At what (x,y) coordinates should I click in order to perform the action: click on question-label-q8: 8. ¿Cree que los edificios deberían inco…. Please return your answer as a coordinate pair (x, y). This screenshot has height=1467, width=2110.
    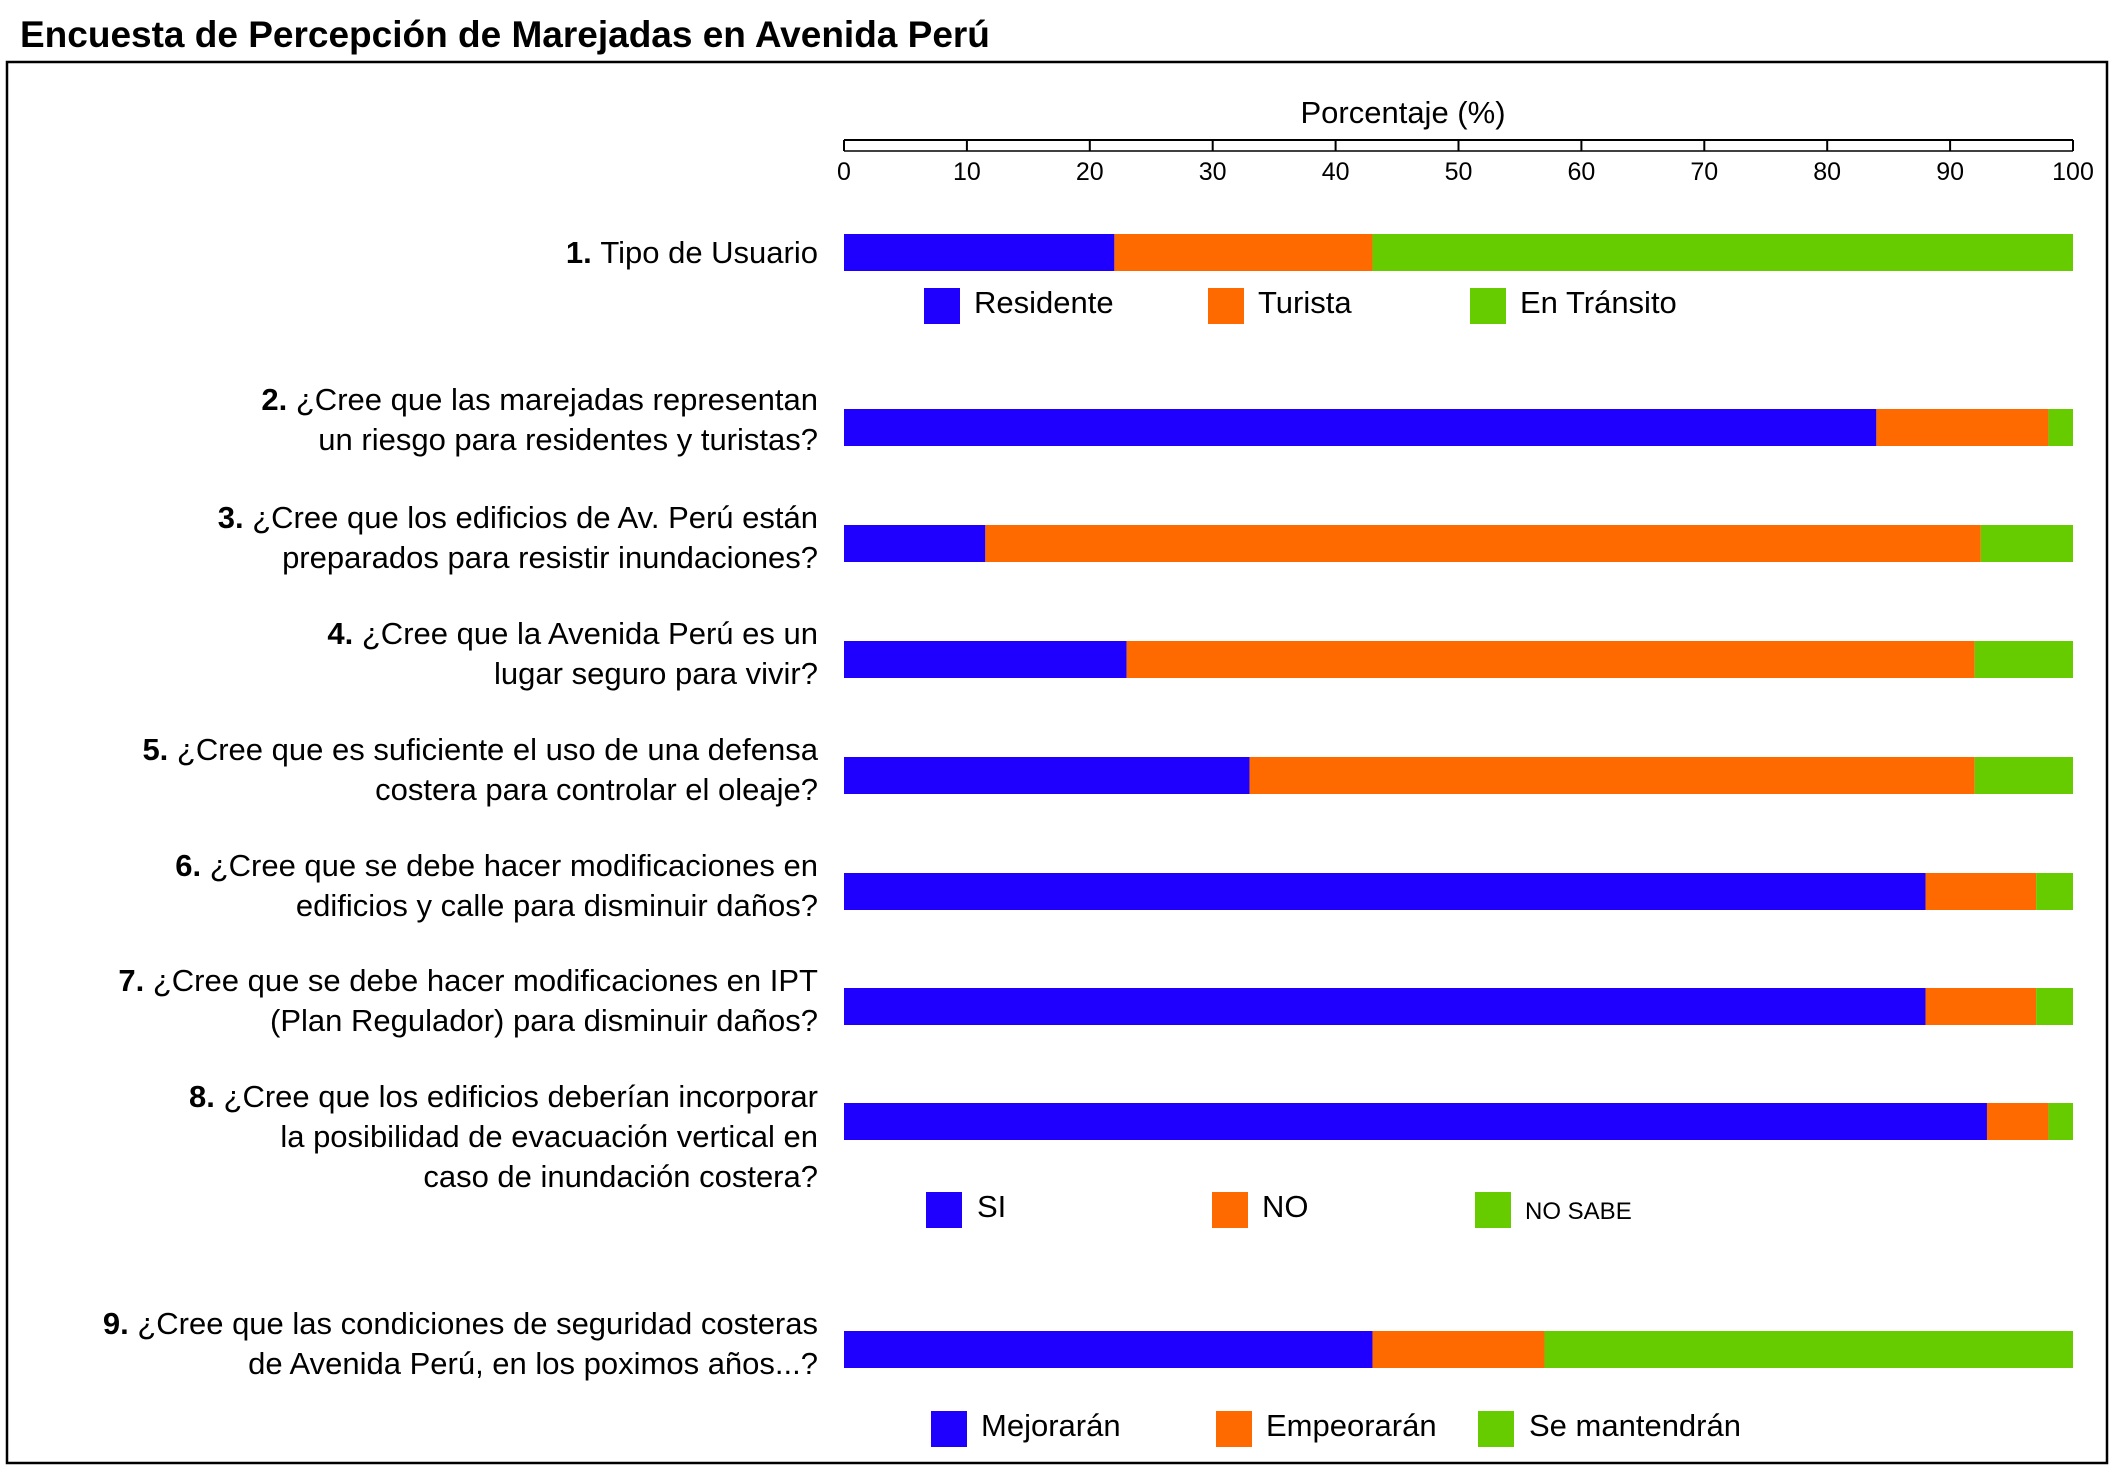
    Looking at the image, I should click on (503, 1096).